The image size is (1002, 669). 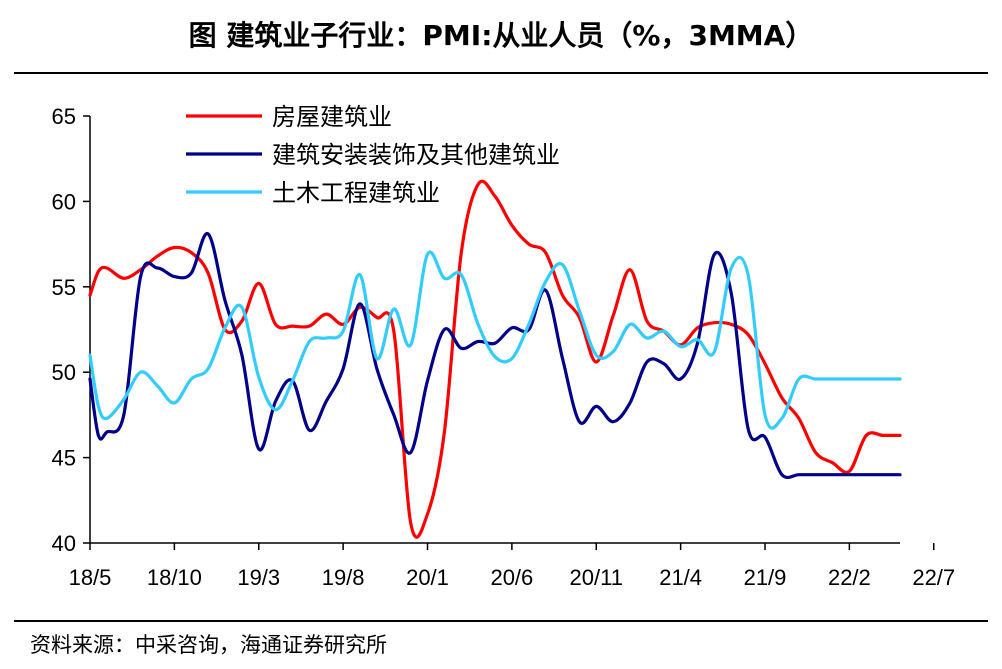 What do you see at coordinates (64, 287) in the screenshot?
I see `y-tick-label: 55` at bounding box center [64, 287].